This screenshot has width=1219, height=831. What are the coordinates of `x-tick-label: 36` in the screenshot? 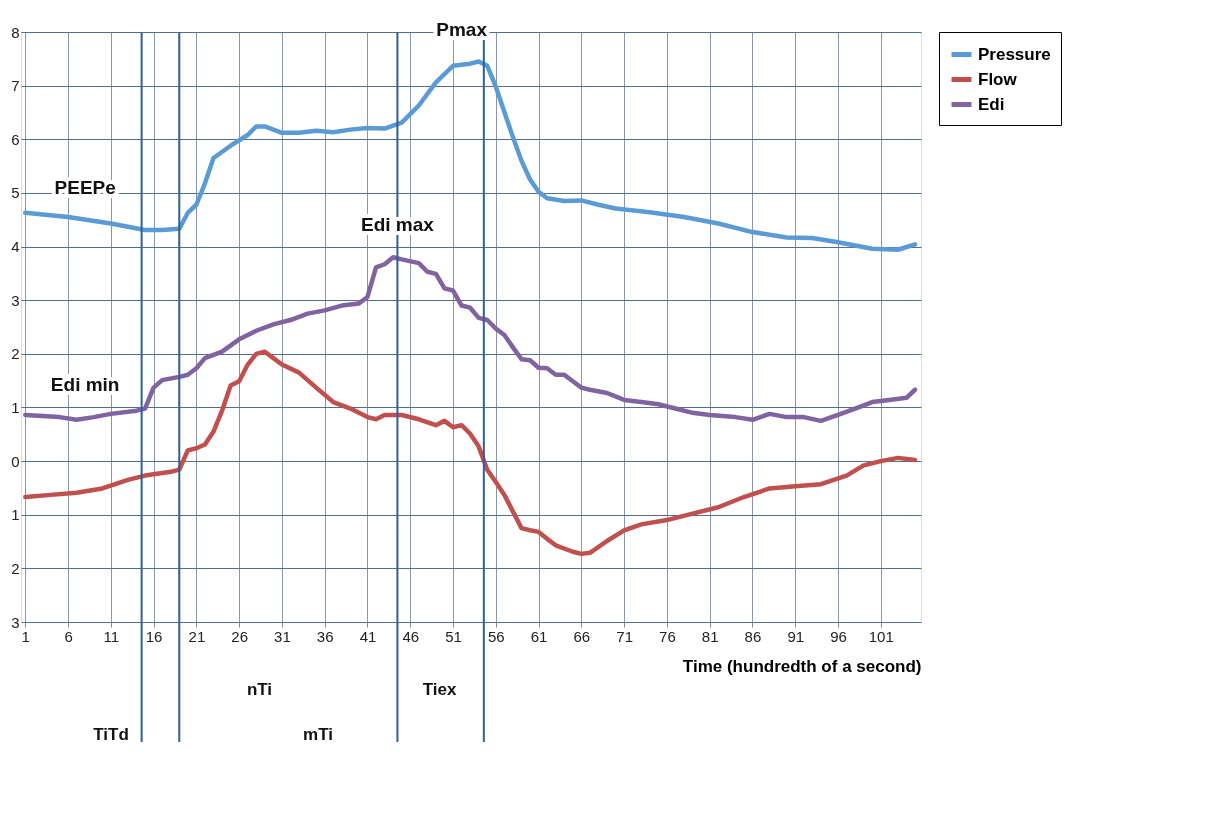 It's located at (325, 636).